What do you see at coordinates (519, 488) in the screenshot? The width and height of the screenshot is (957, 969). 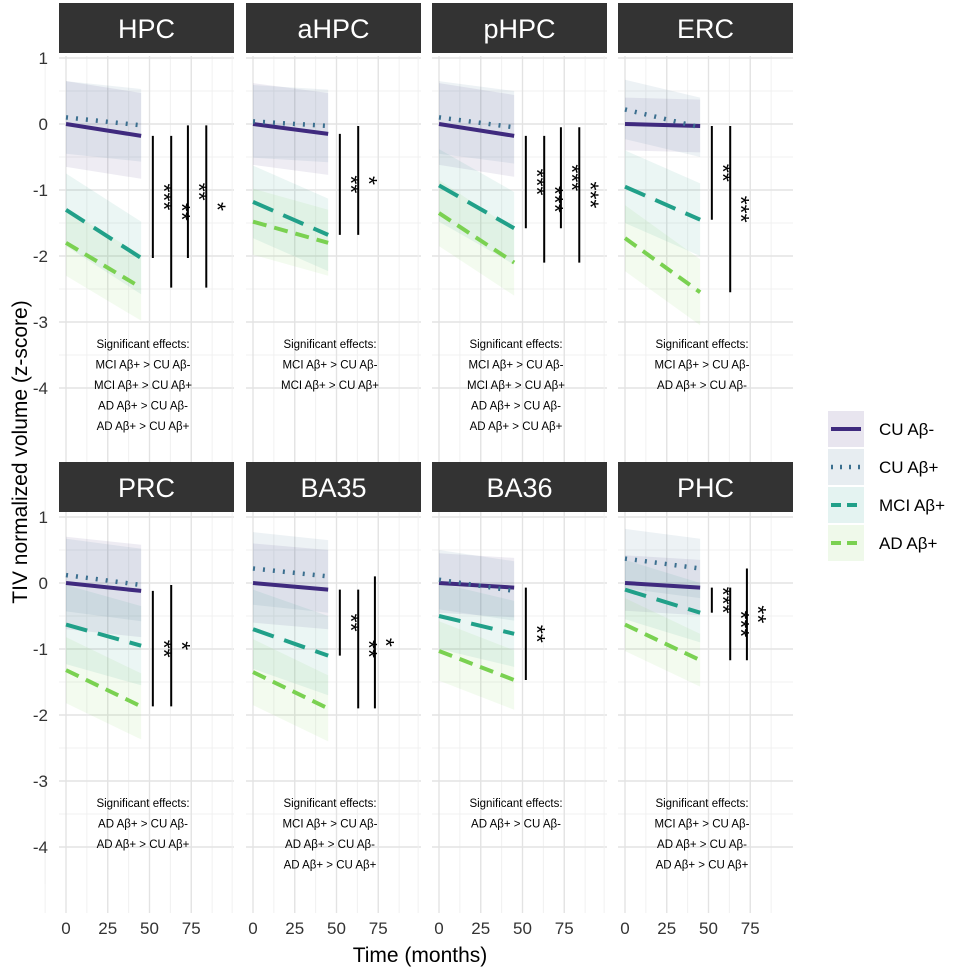 I see `strip-label: BA36` at bounding box center [519, 488].